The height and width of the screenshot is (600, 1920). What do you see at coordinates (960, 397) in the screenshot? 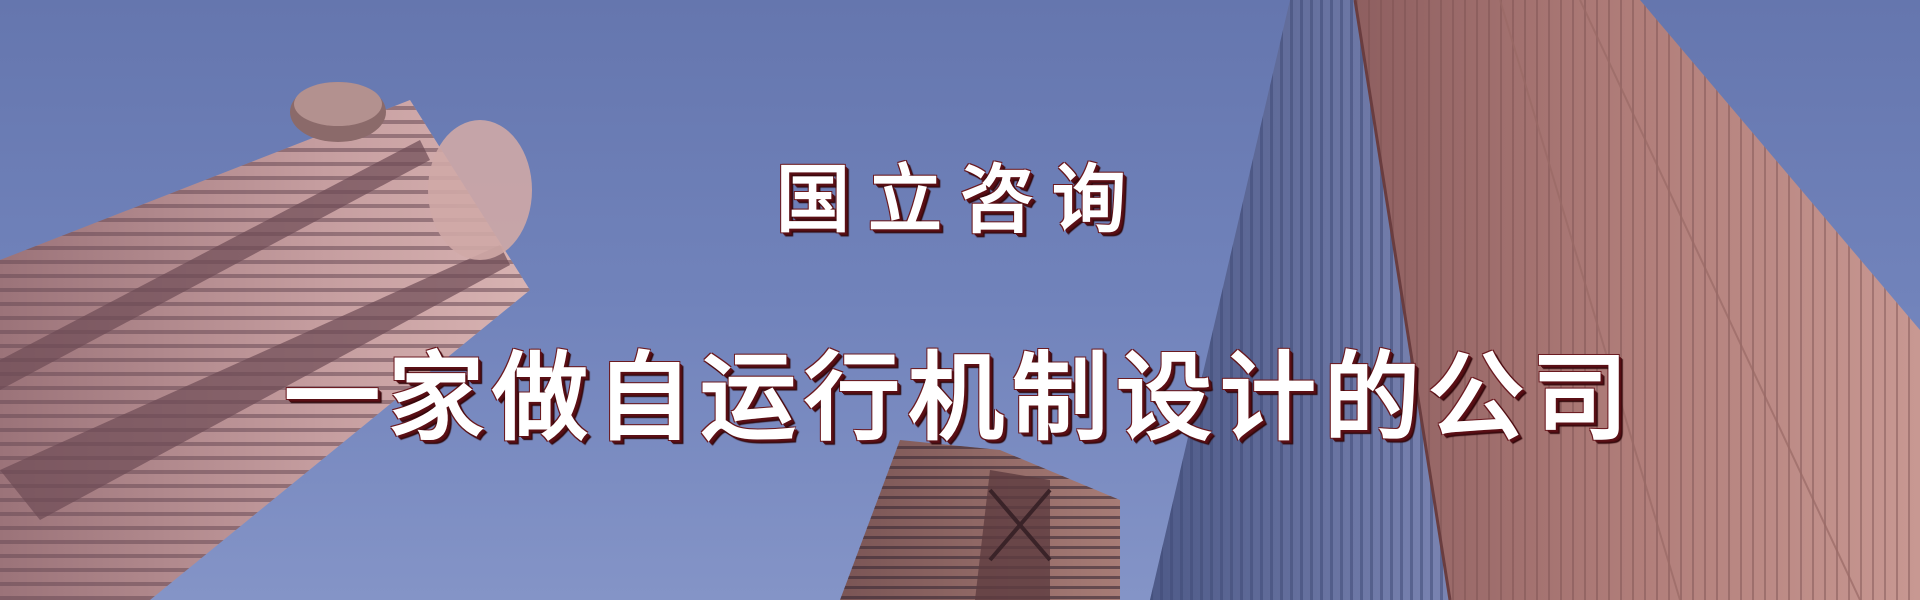
I see `company-slogan: 一家做自运行机制设计的公司` at bounding box center [960, 397].